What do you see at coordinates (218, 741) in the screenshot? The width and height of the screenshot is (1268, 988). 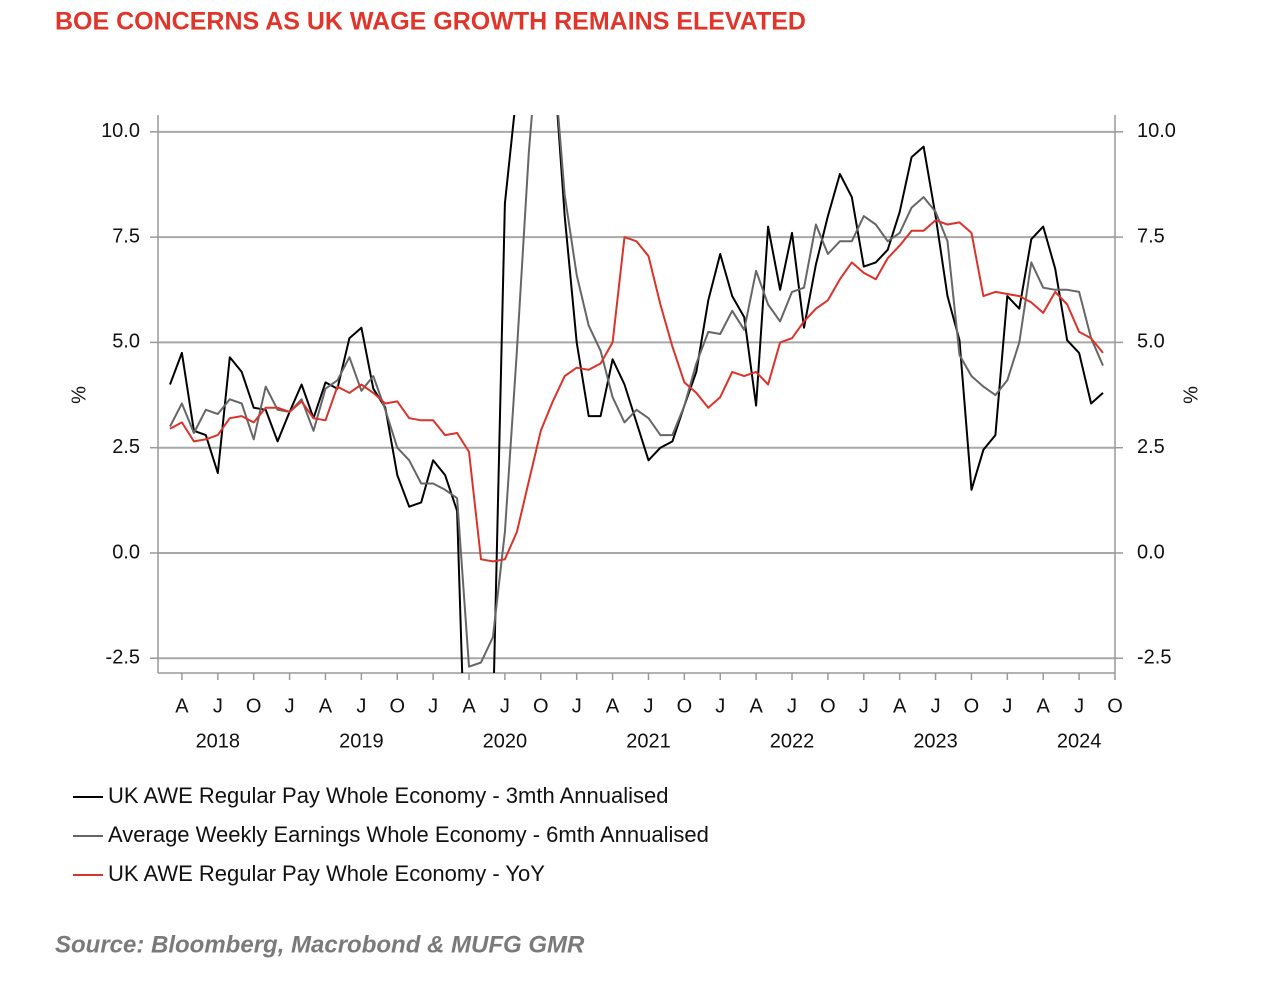 I see `year-label: 2018` at bounding box center [218, 741].